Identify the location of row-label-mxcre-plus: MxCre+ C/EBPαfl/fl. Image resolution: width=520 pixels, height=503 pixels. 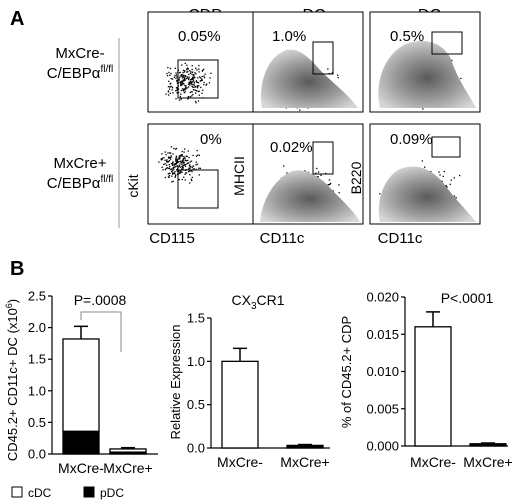
(80, 173).